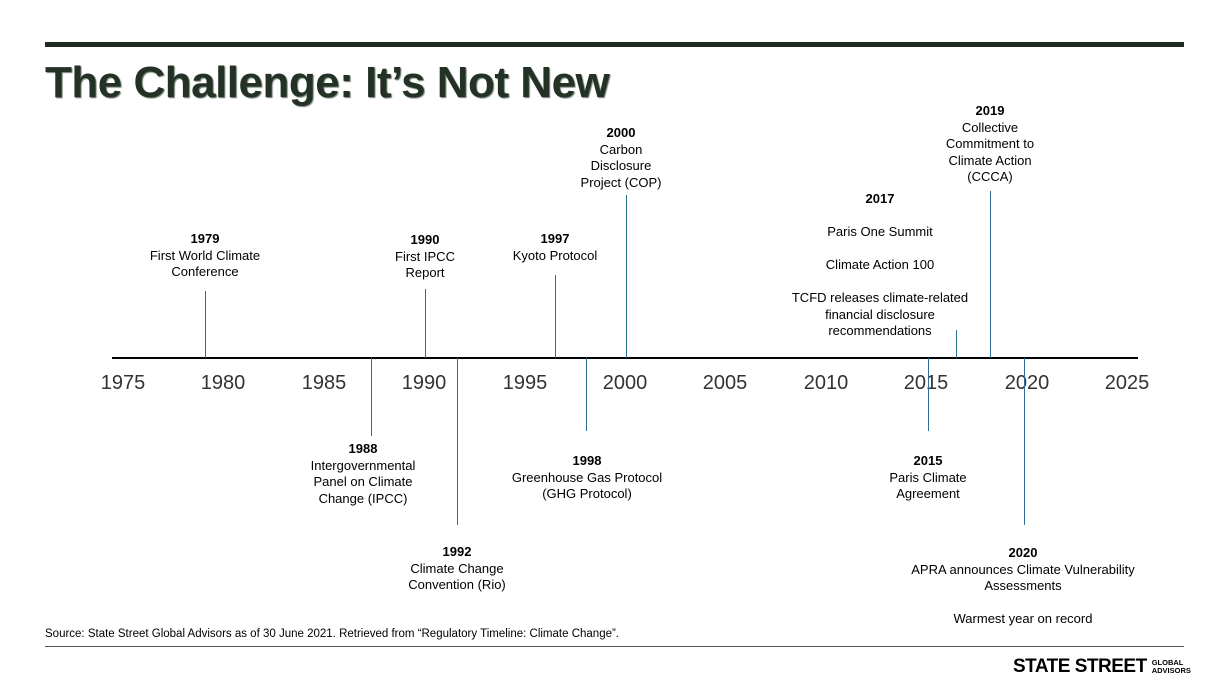 This screenshot has width=1226, height=690. I want to click on axis-tick-label: 2020, so click(1027, 383).